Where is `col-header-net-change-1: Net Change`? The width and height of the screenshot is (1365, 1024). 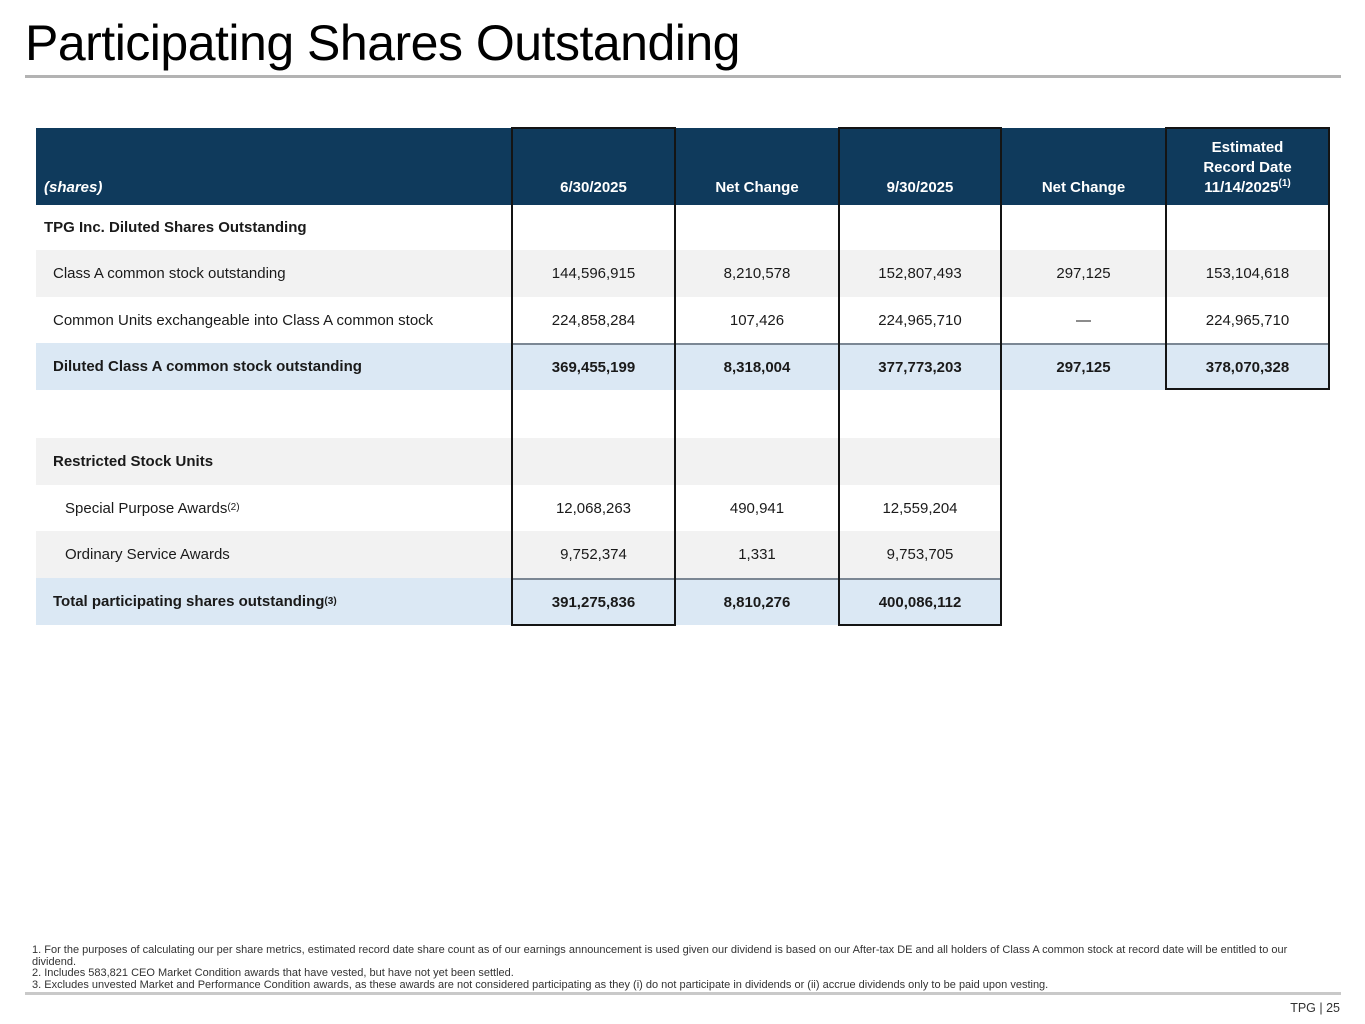
col-header-net-change-1: Net Change is located at coordinates (757, 187).